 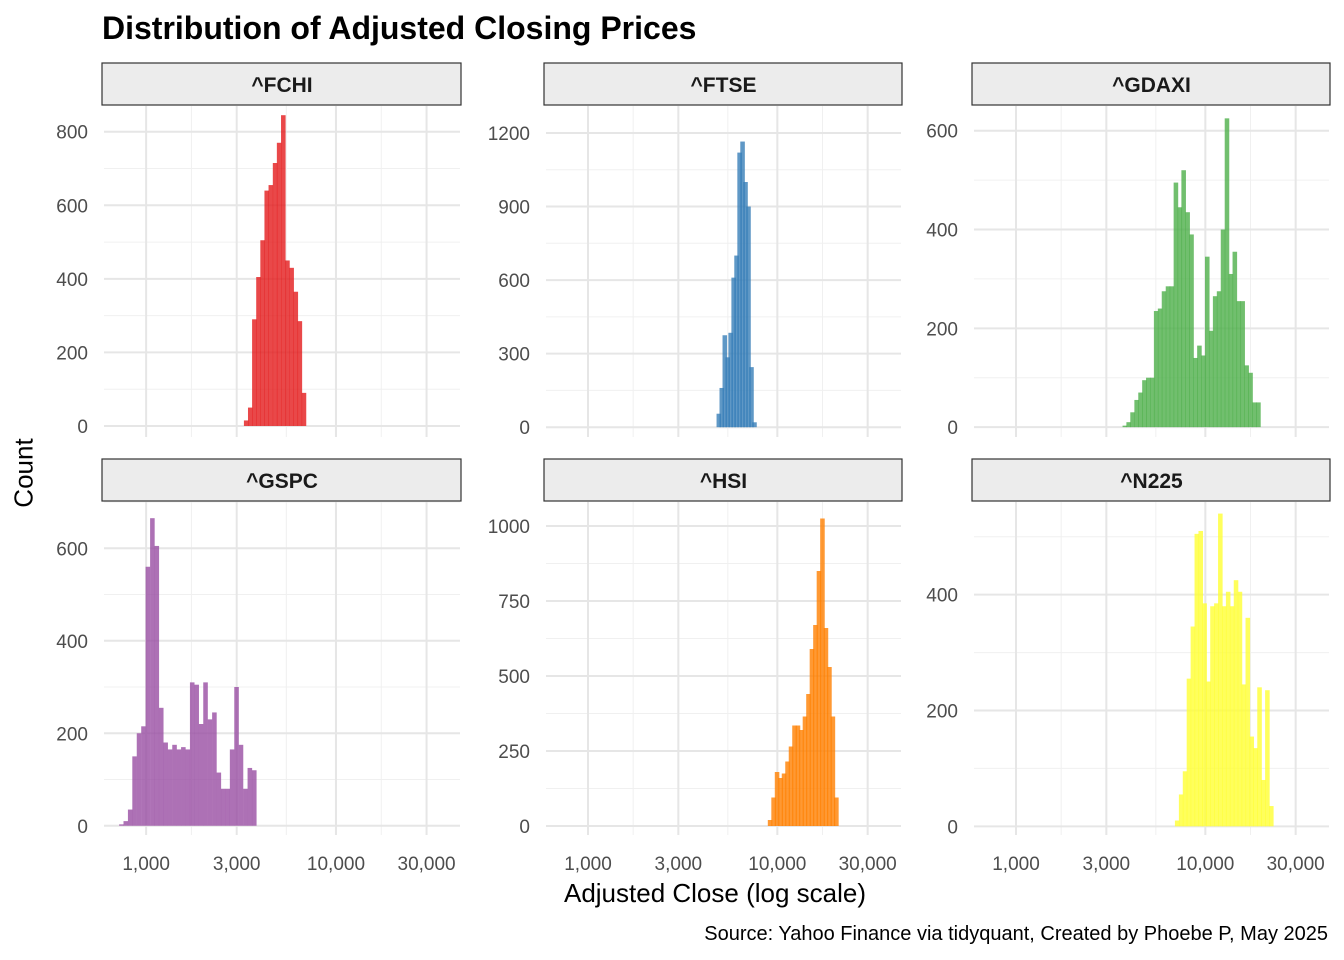 What do you see at coordinates (259, 250) in the screenshot?
I see `facet-panel: 0 200 400 600 800 ^FCHI` at bounding box center [259, 250].